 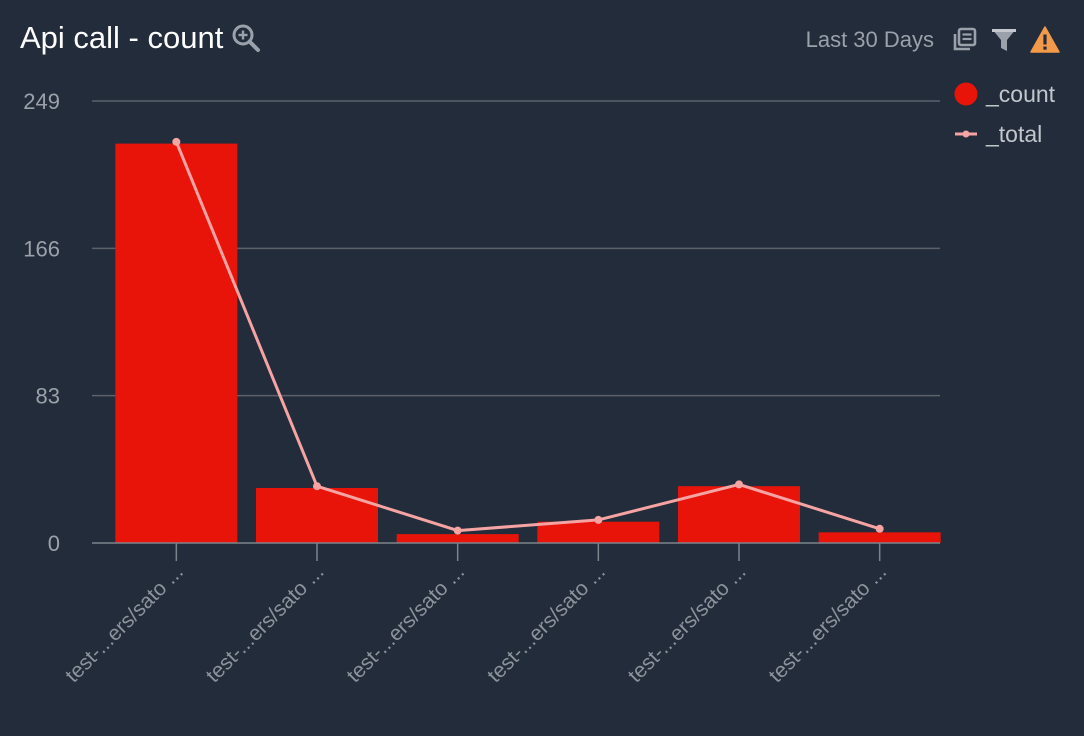 What do you see at coordinates (966, 94) in the screenshot?
I see `legend-circle-marker` at bounding box center [966, 94].